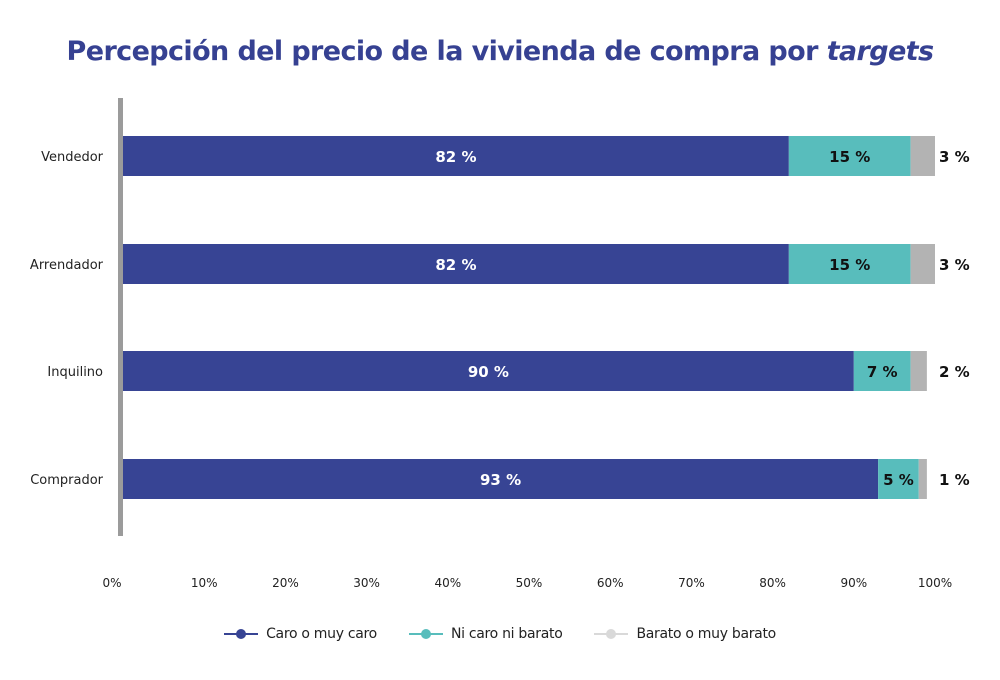  What do you see at coordinates (75, 372) in the screenshot?
I see `category-label: Inquilino` at bounding box center [75, 372].